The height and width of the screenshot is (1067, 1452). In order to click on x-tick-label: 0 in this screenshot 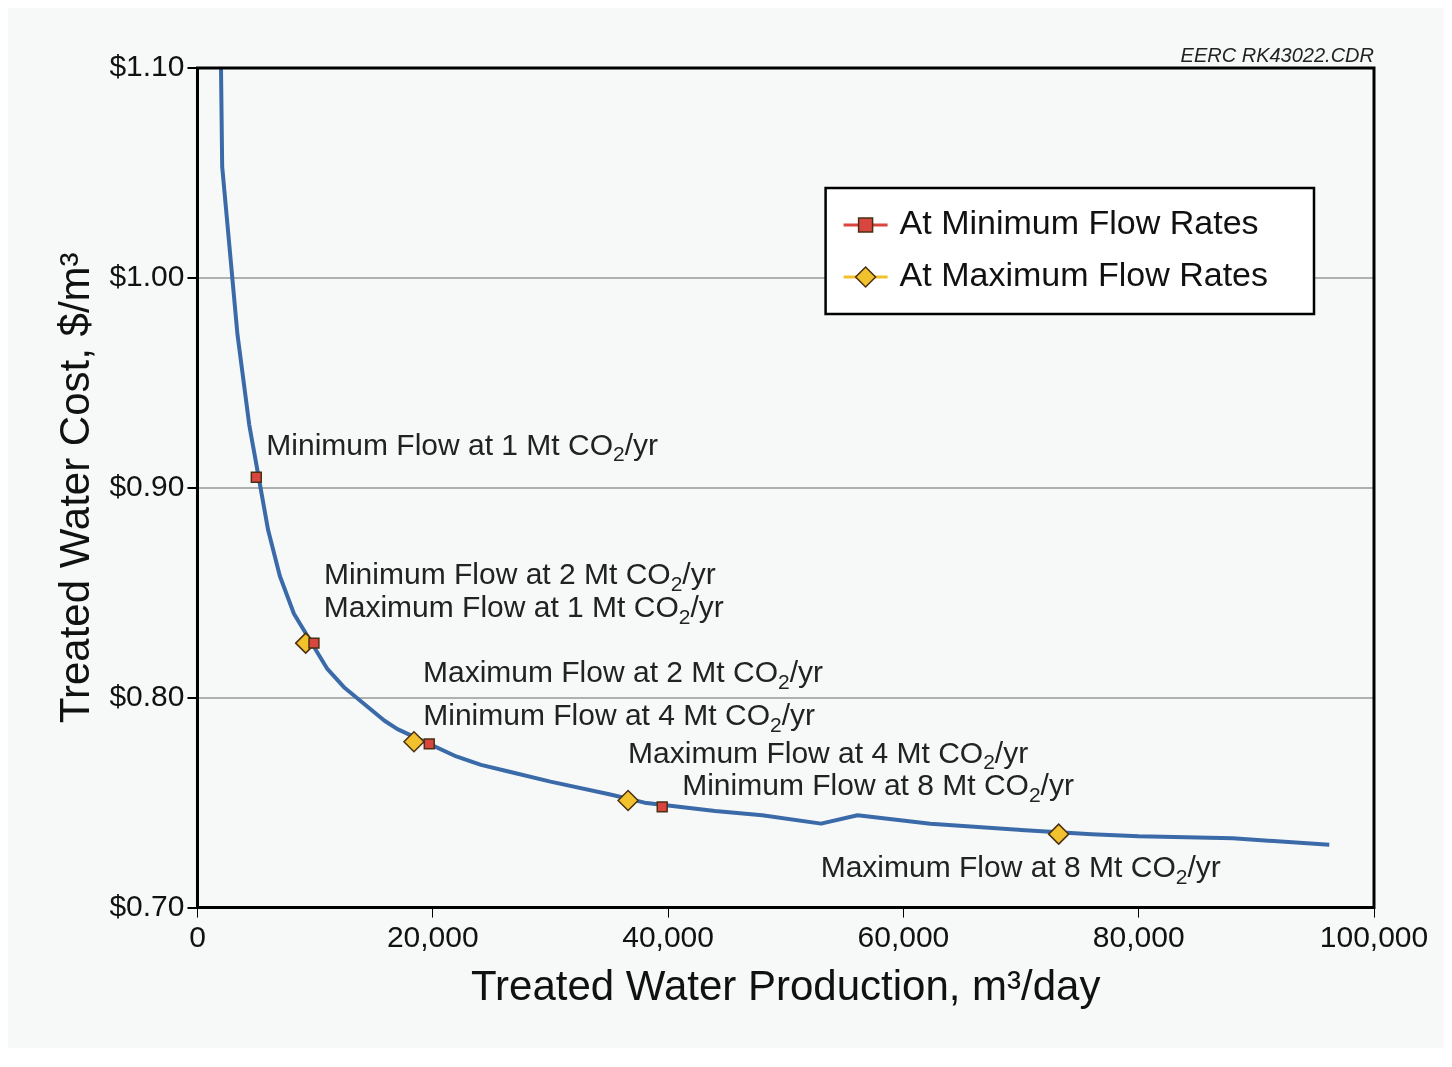, I will do `click(197, 936)`.